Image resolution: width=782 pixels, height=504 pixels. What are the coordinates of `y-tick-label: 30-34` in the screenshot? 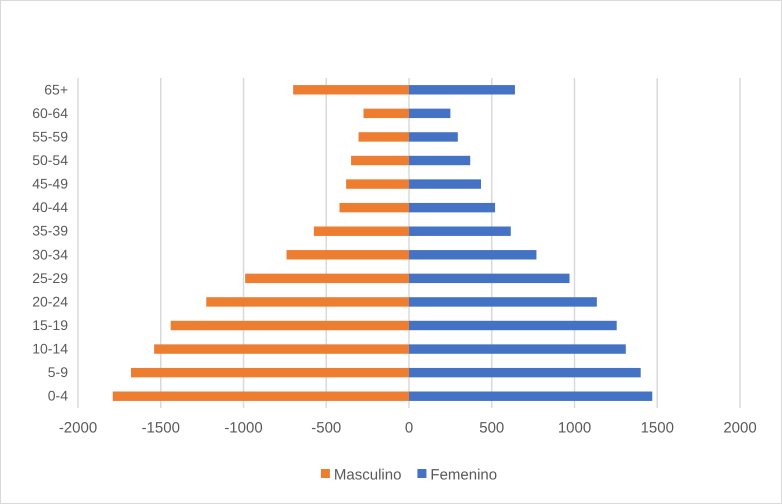 It's located at (50, 254).